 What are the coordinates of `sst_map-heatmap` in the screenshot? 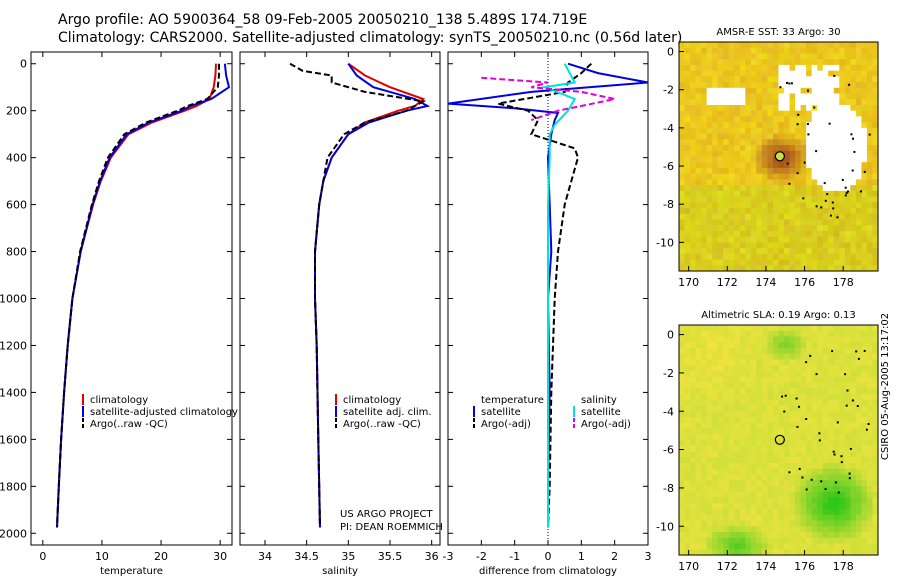 It's located at (779, 157).